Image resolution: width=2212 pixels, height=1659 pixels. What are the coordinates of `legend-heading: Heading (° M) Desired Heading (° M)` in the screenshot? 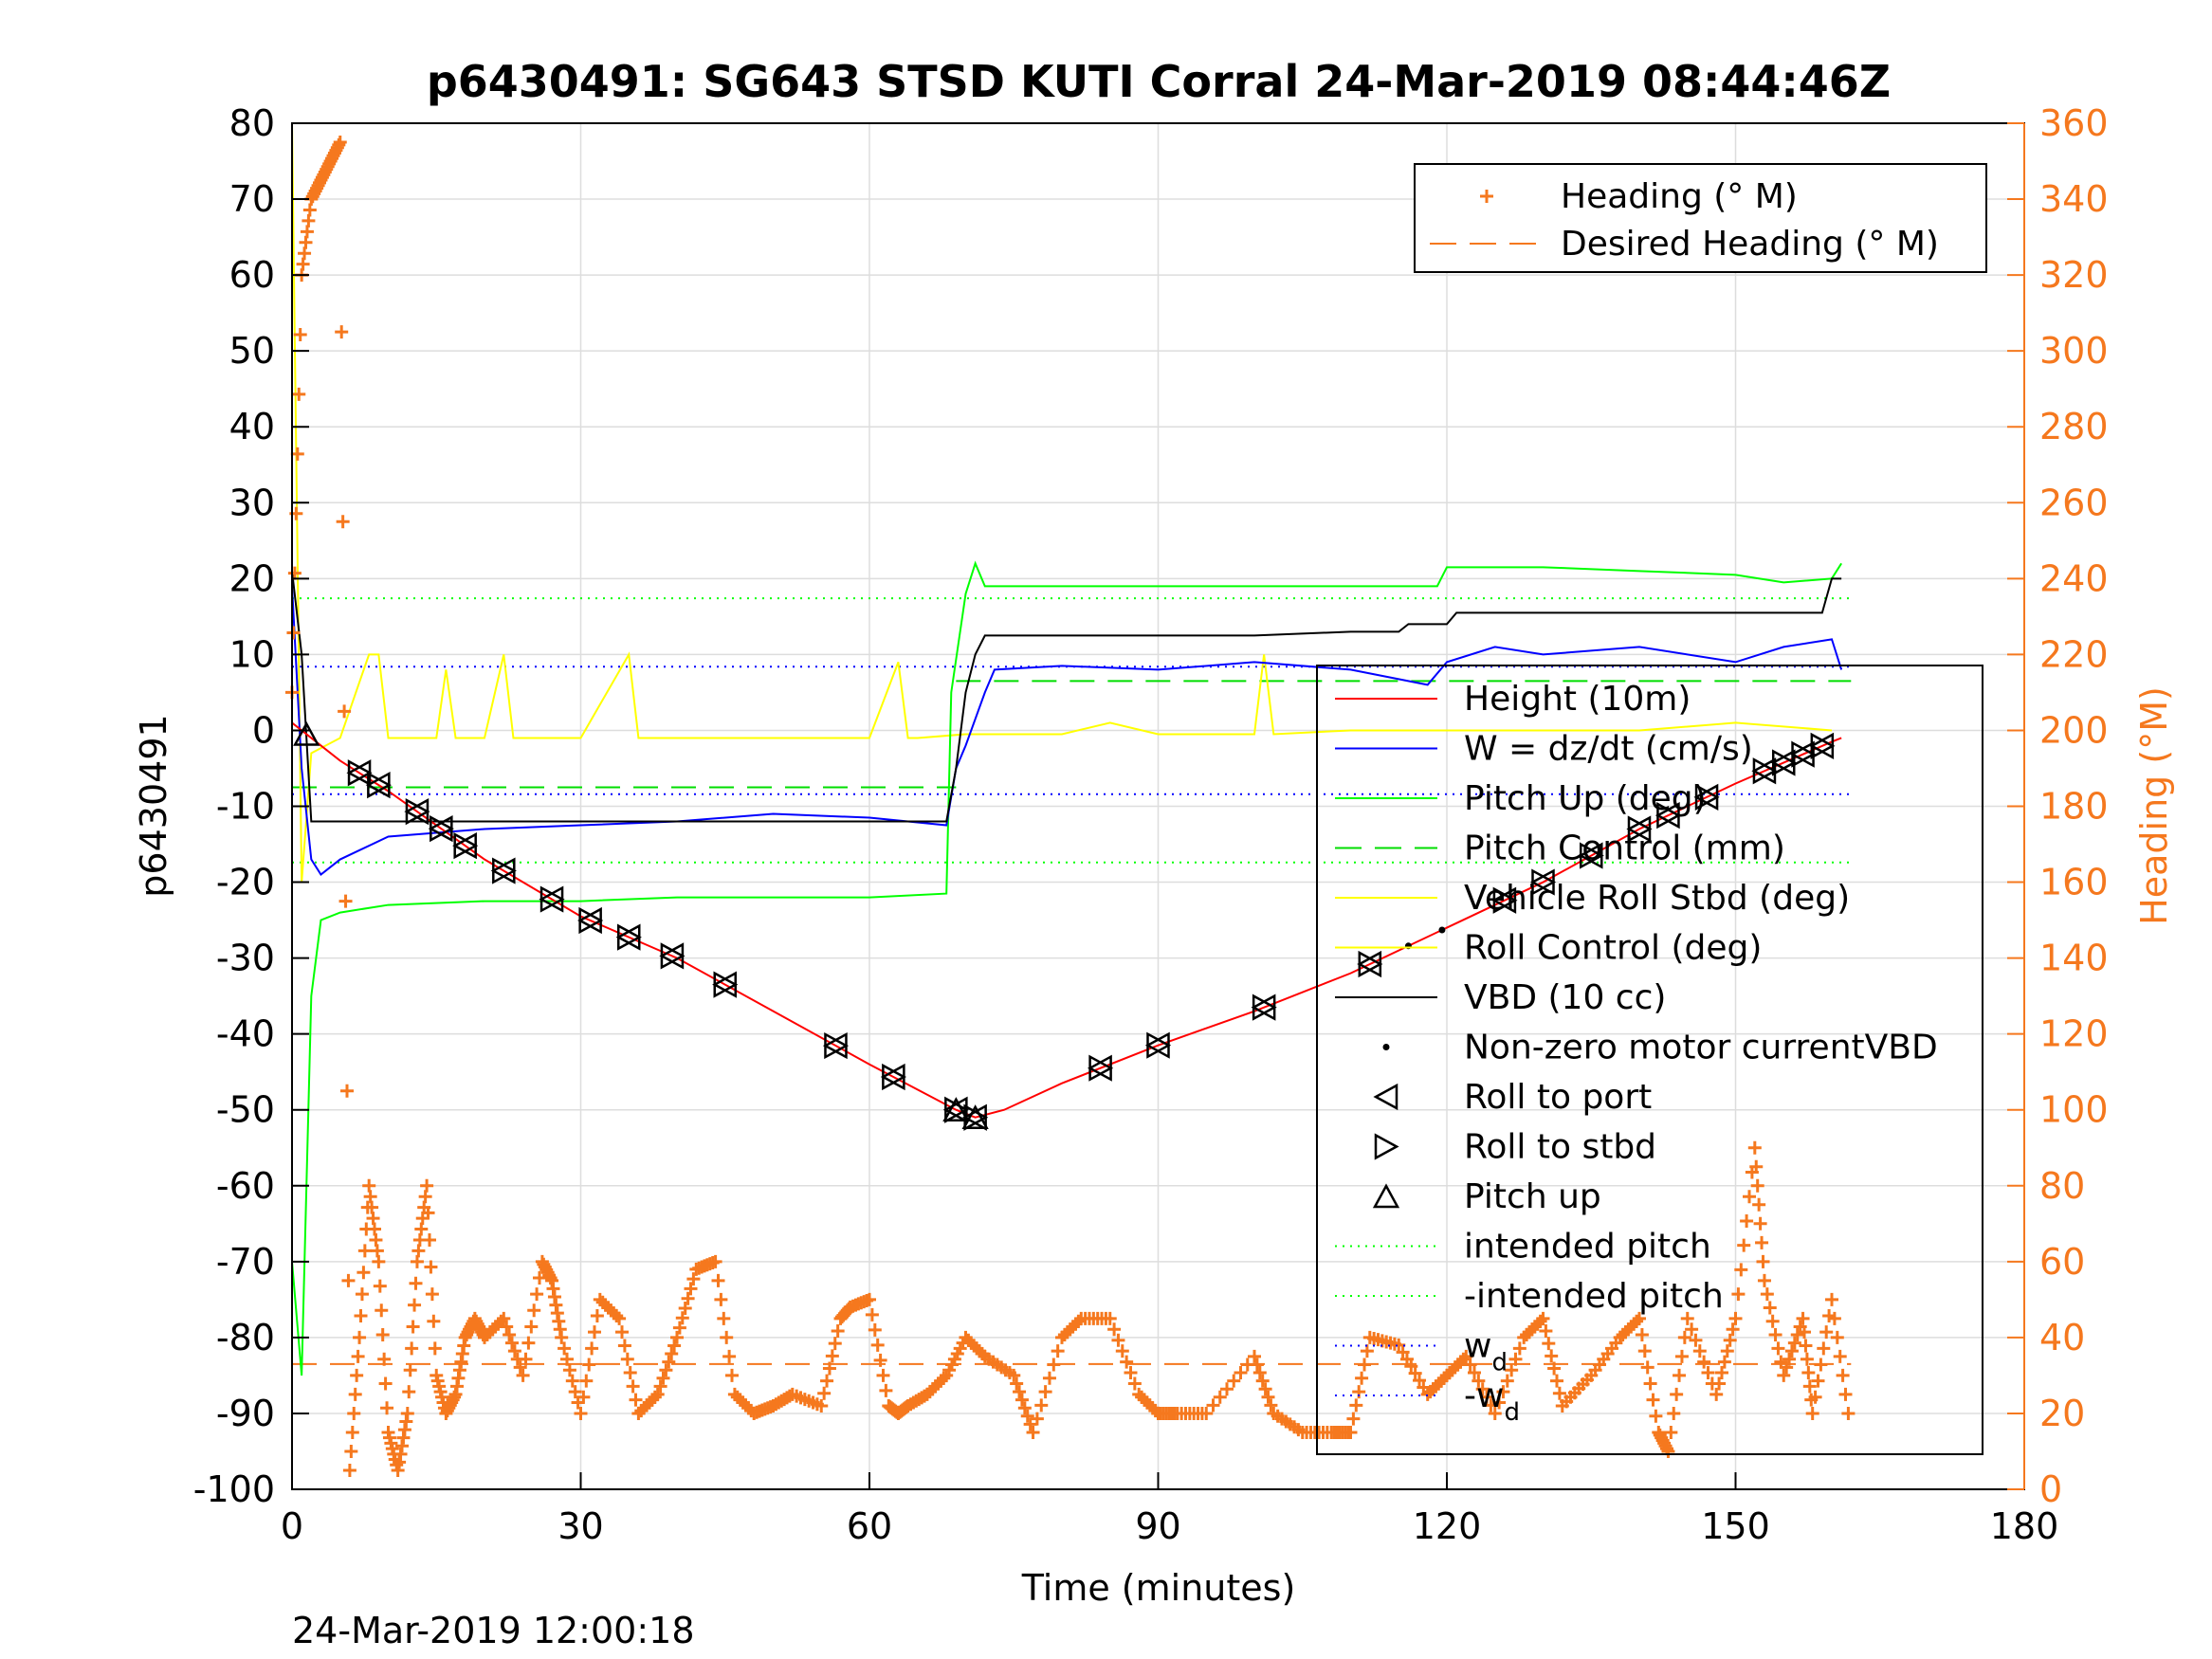 It's located at (1700, 218).